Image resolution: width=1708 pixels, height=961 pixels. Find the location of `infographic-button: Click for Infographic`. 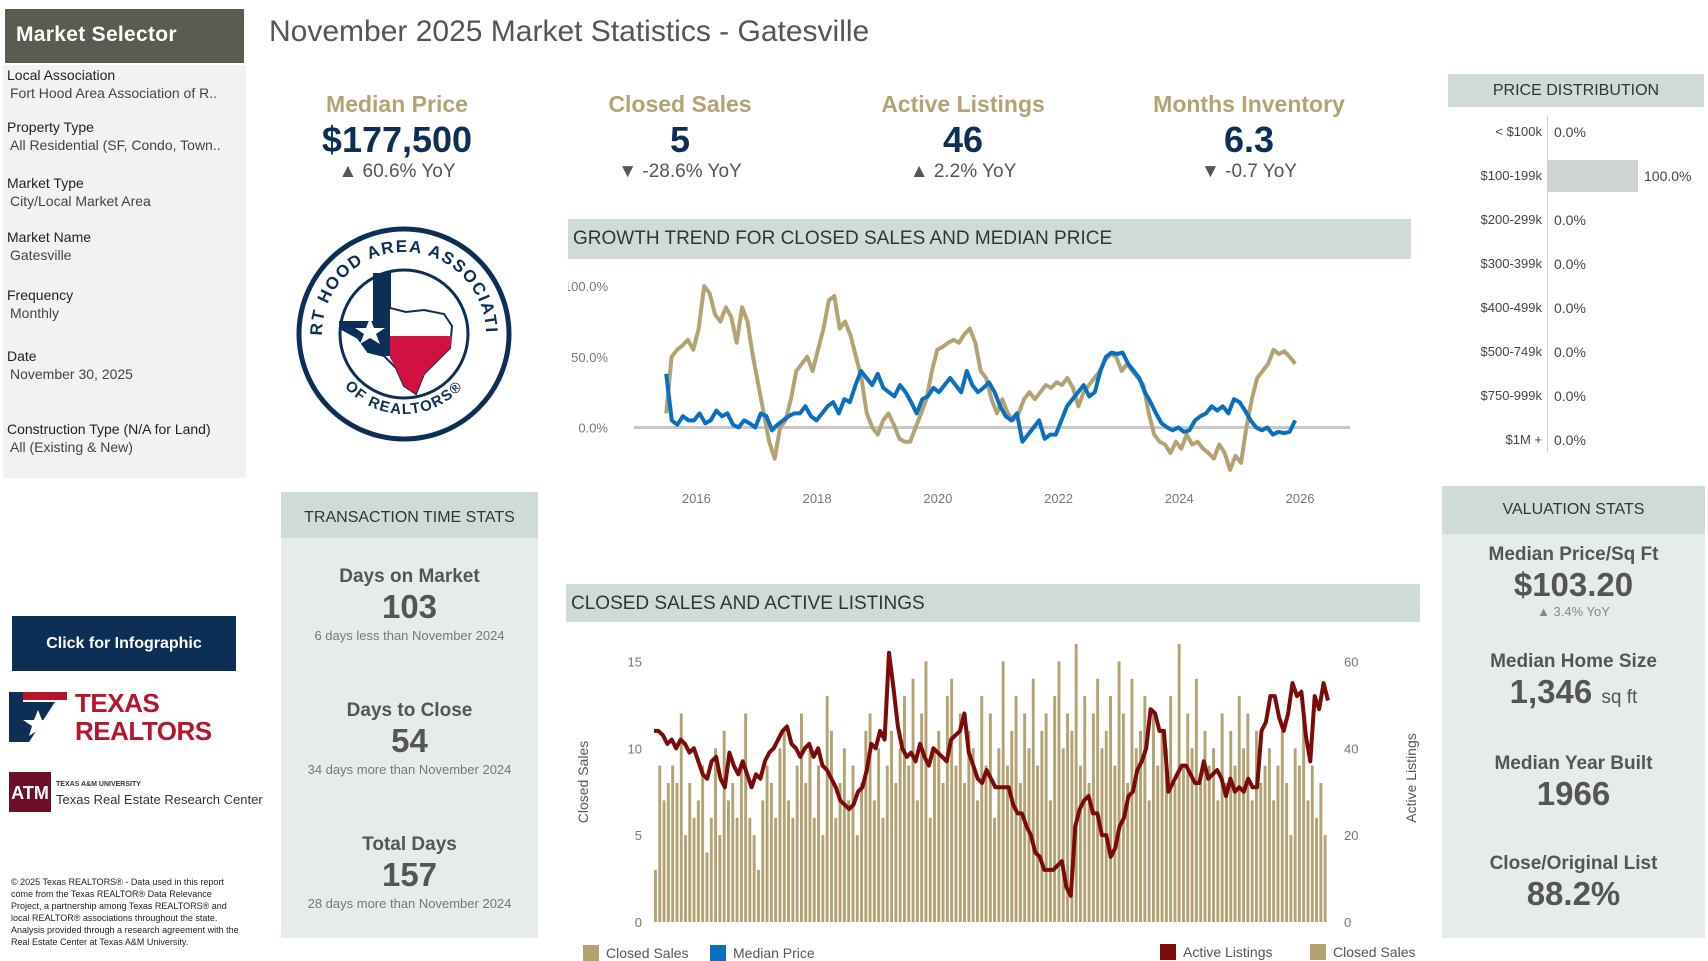

infographic-button: Click for Infographic is located at coordinates (124, 643).